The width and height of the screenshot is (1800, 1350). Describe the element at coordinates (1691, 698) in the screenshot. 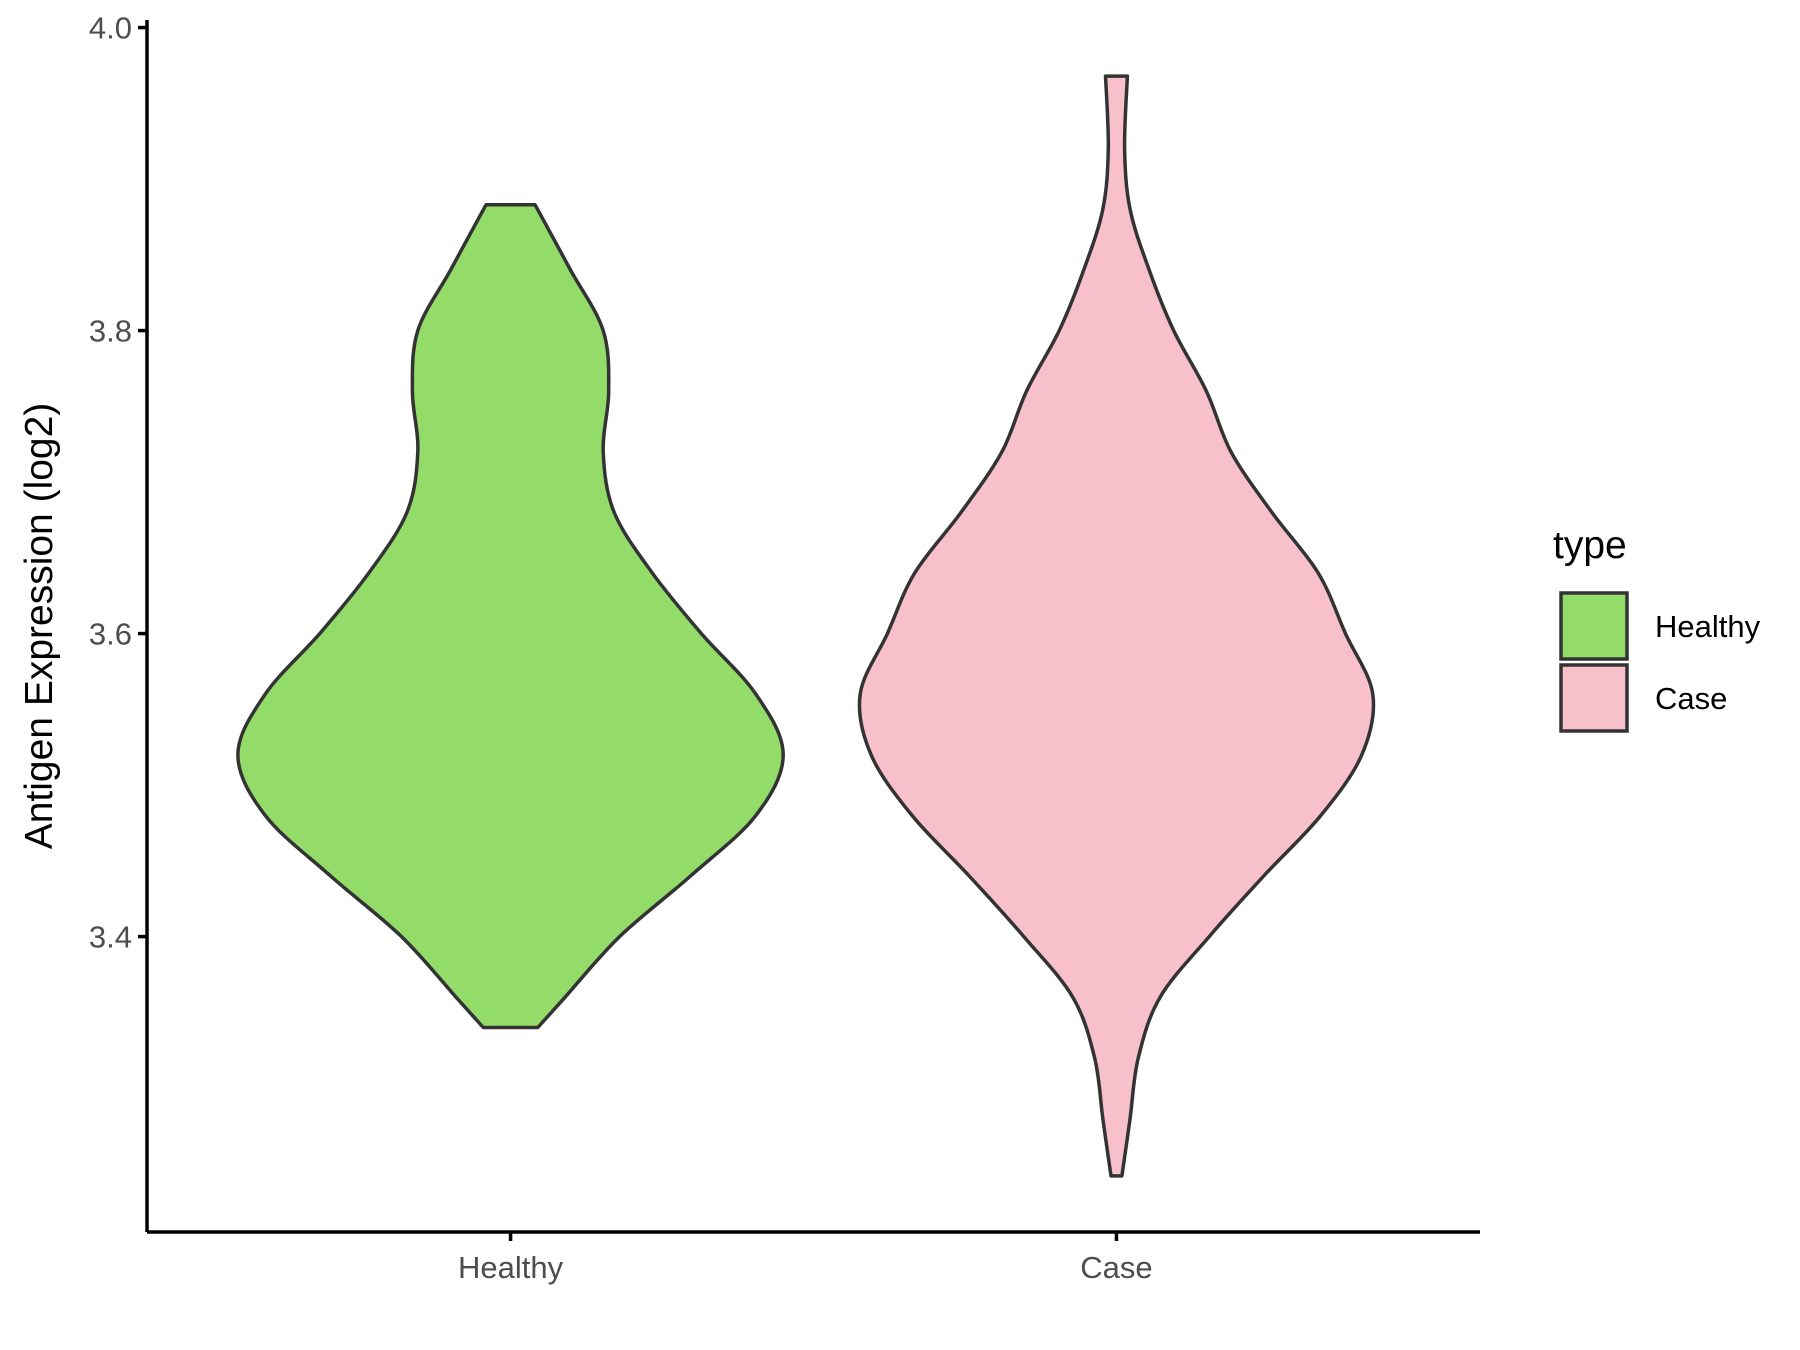

I see `legend-label-case: Case` at that location.